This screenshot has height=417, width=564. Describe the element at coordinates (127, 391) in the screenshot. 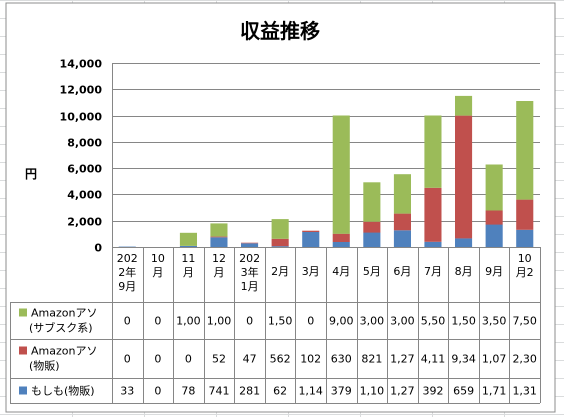

I see `table-value: 33` at that location.